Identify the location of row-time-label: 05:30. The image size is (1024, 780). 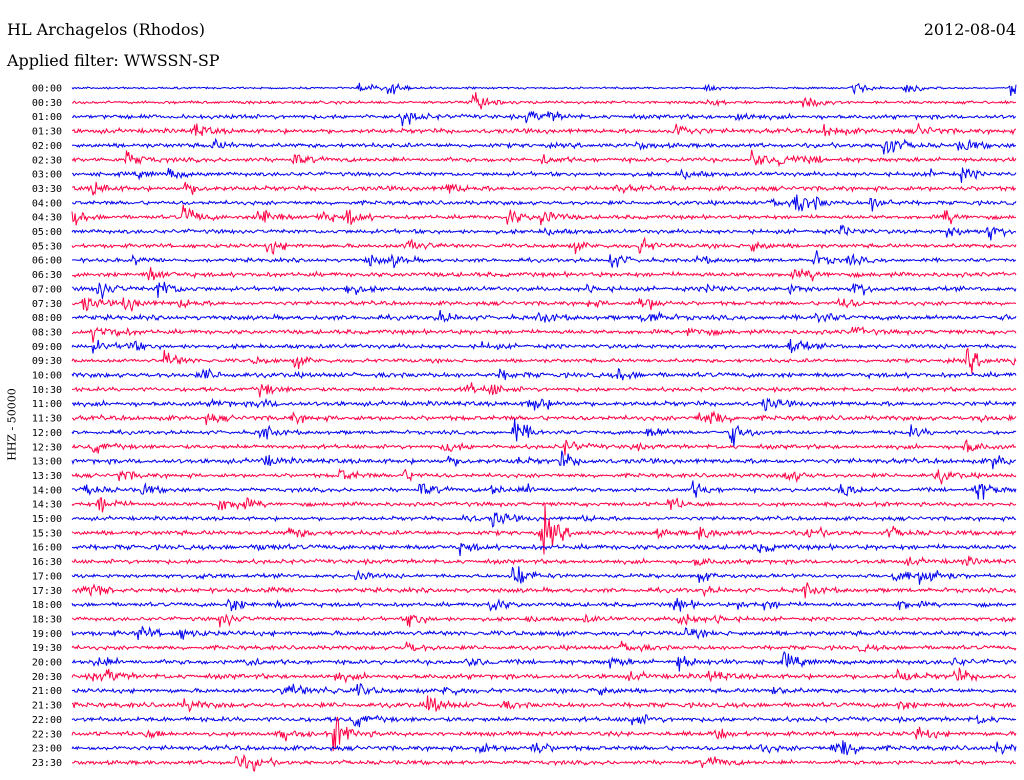
(47, 246).